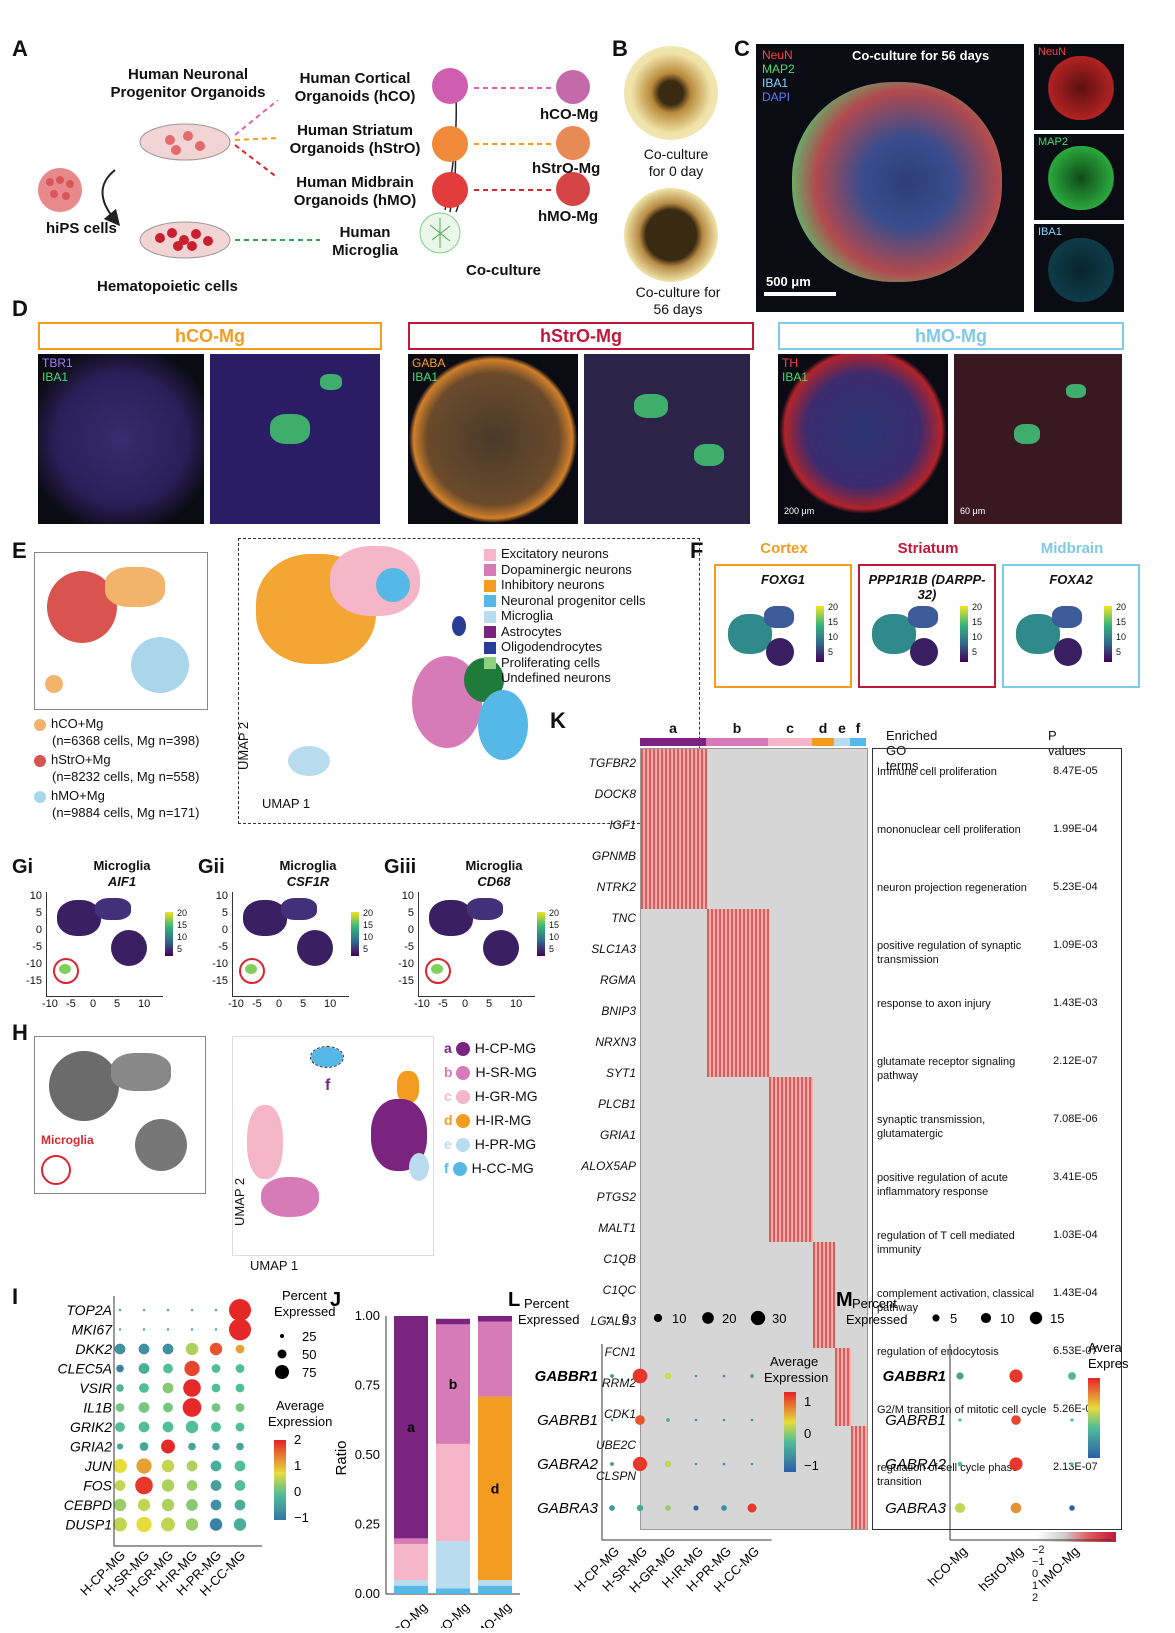 This screenshot has width=1175, height=1633. I want to click on j-segment-label: d, so click(495, 1488).